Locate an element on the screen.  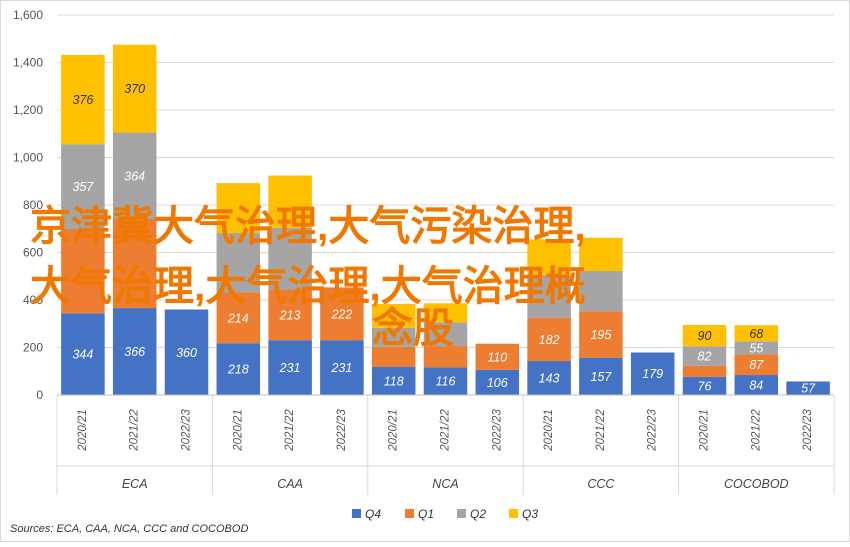
data-label: 110 is located at coordinates (497, 357).